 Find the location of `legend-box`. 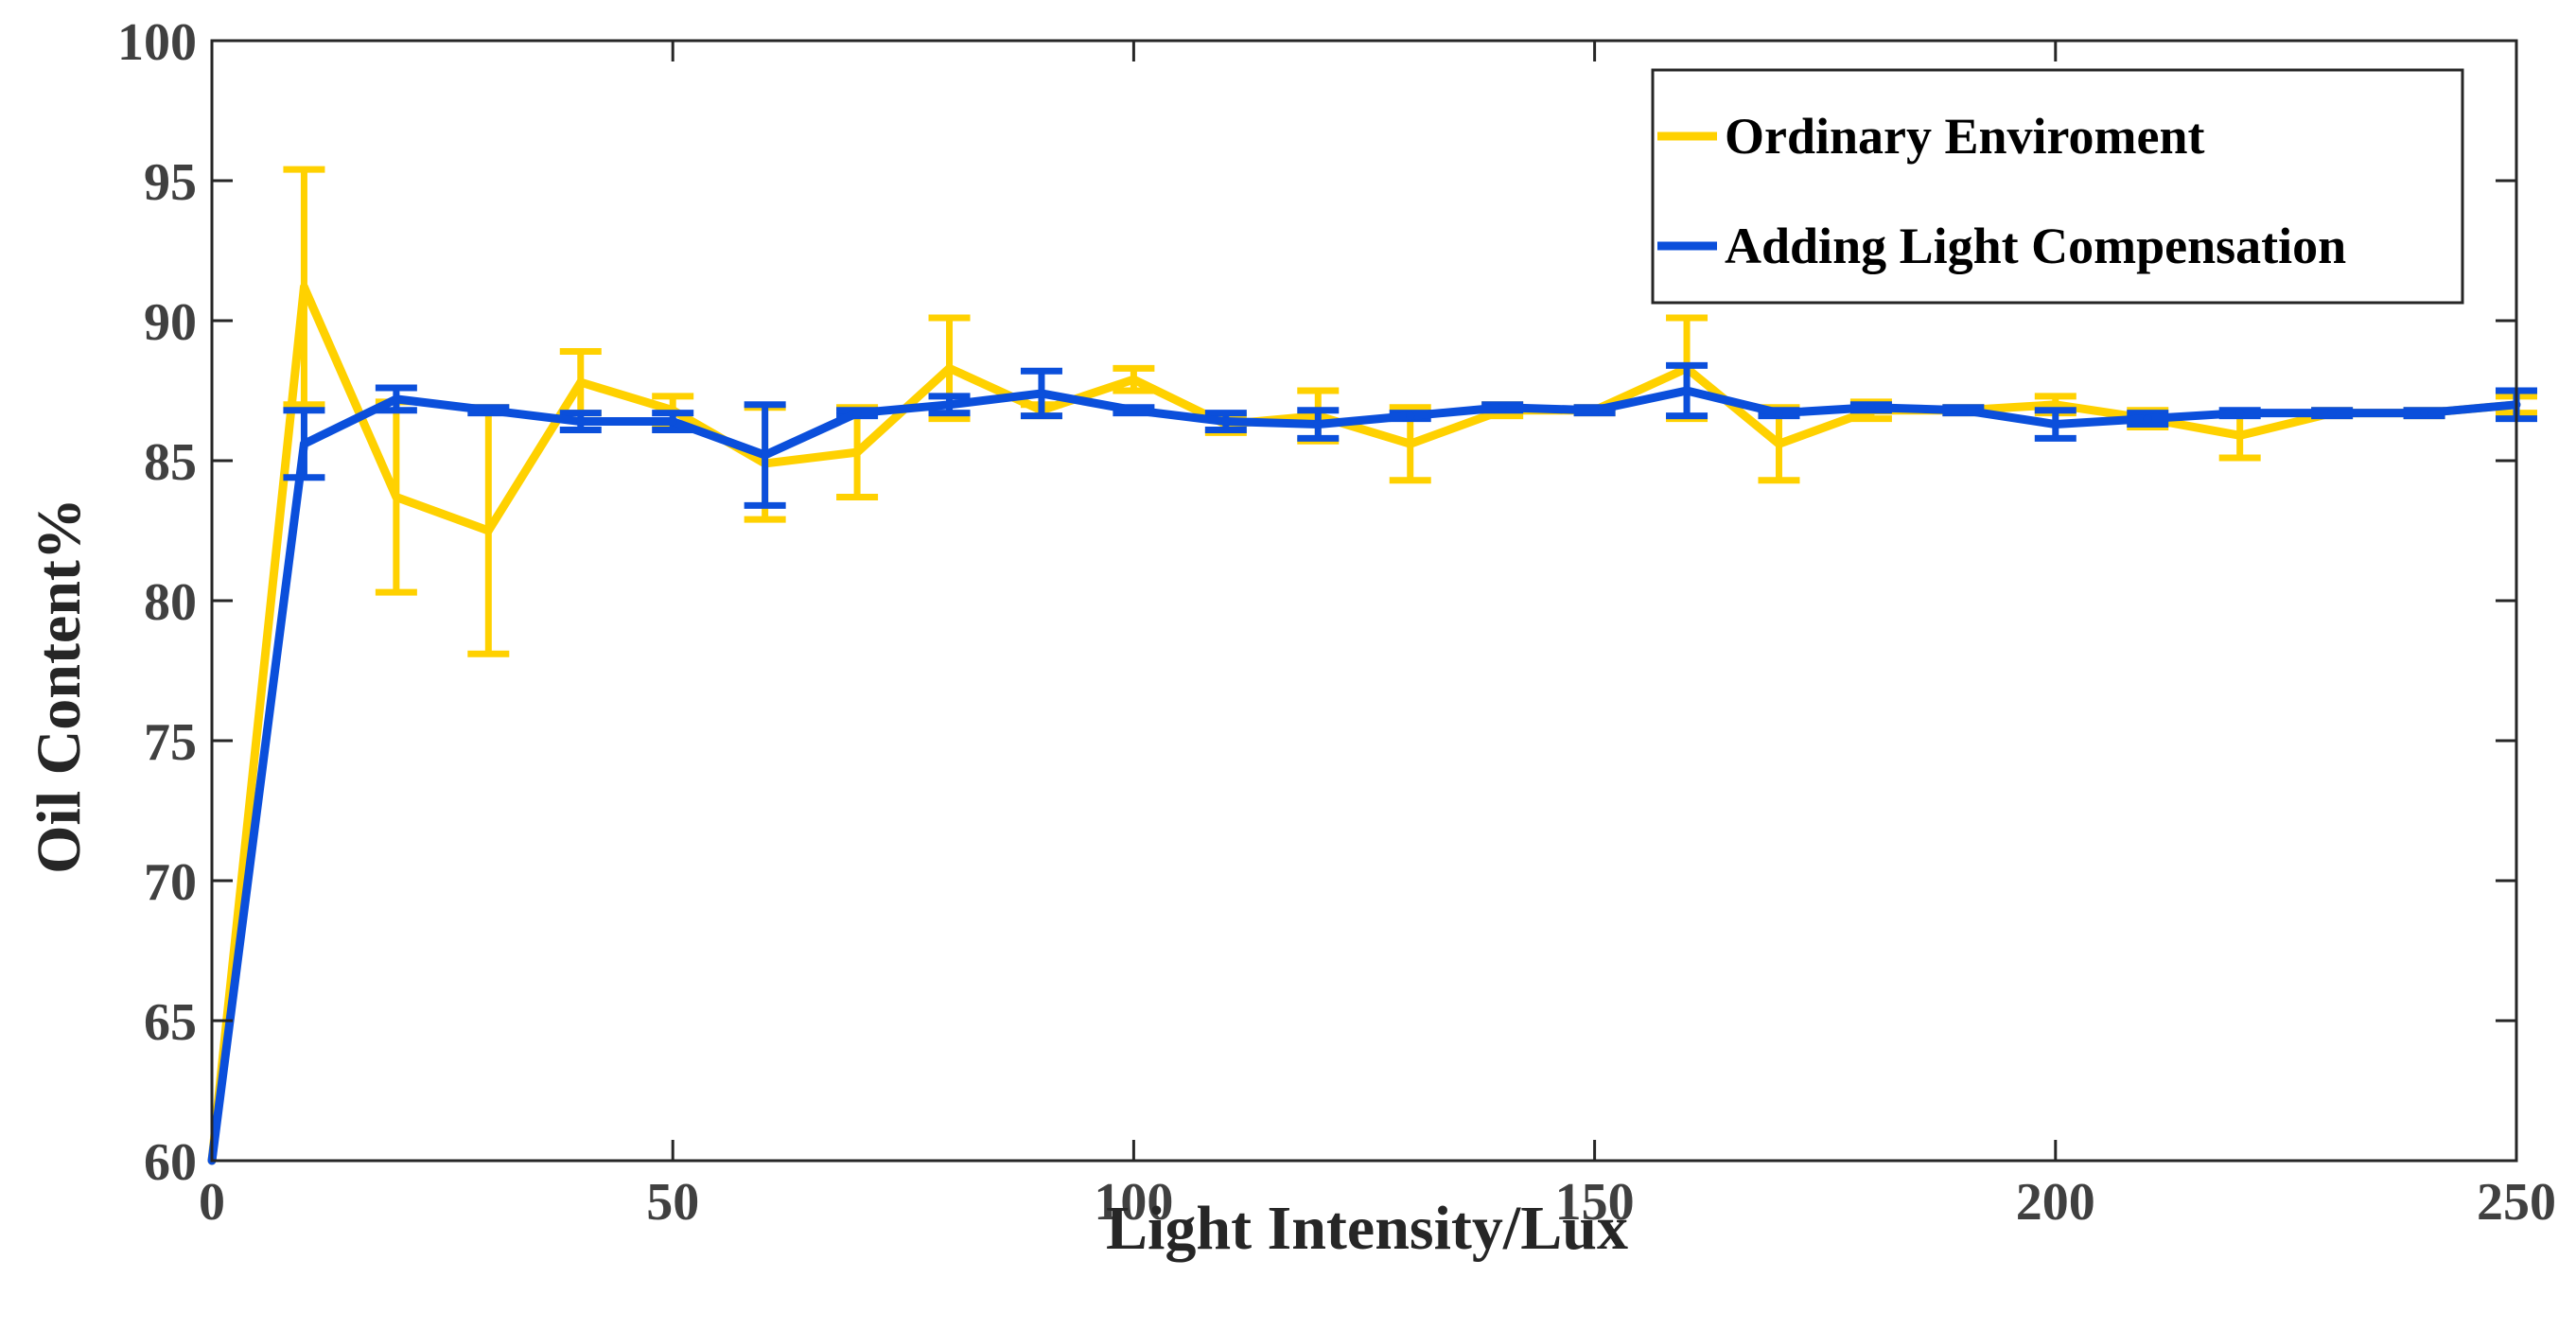

legend-box is located at coordinates (2058, 186).